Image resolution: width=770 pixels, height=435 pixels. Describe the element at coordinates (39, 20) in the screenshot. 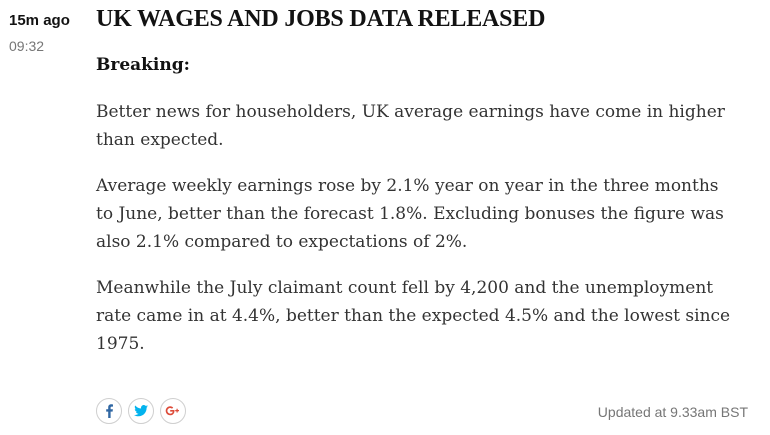

I see `time-ago: 15m ago` at that location.